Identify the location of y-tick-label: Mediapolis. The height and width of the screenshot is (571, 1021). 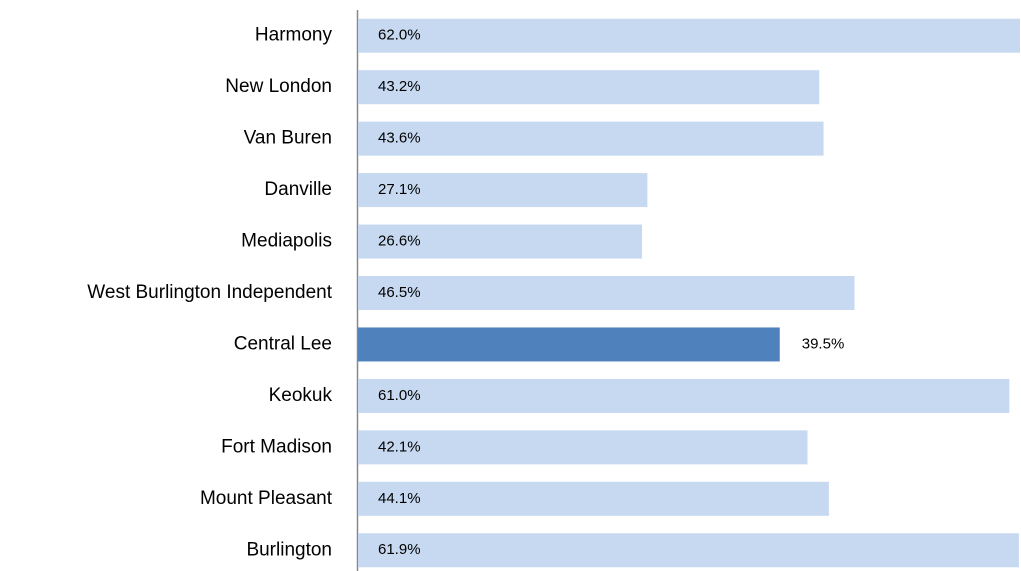
(286, 241).